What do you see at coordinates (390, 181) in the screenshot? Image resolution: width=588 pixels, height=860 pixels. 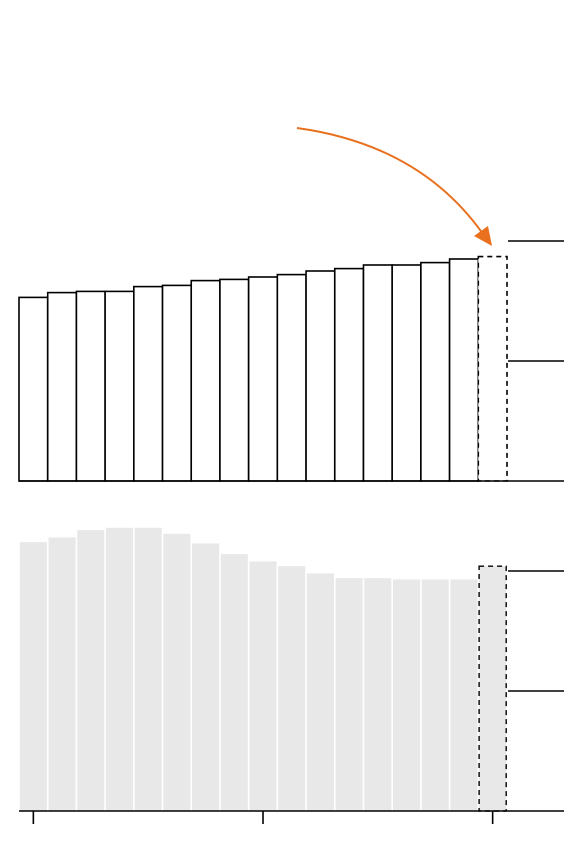 I see `arrow` at bounding box center [390, 181].